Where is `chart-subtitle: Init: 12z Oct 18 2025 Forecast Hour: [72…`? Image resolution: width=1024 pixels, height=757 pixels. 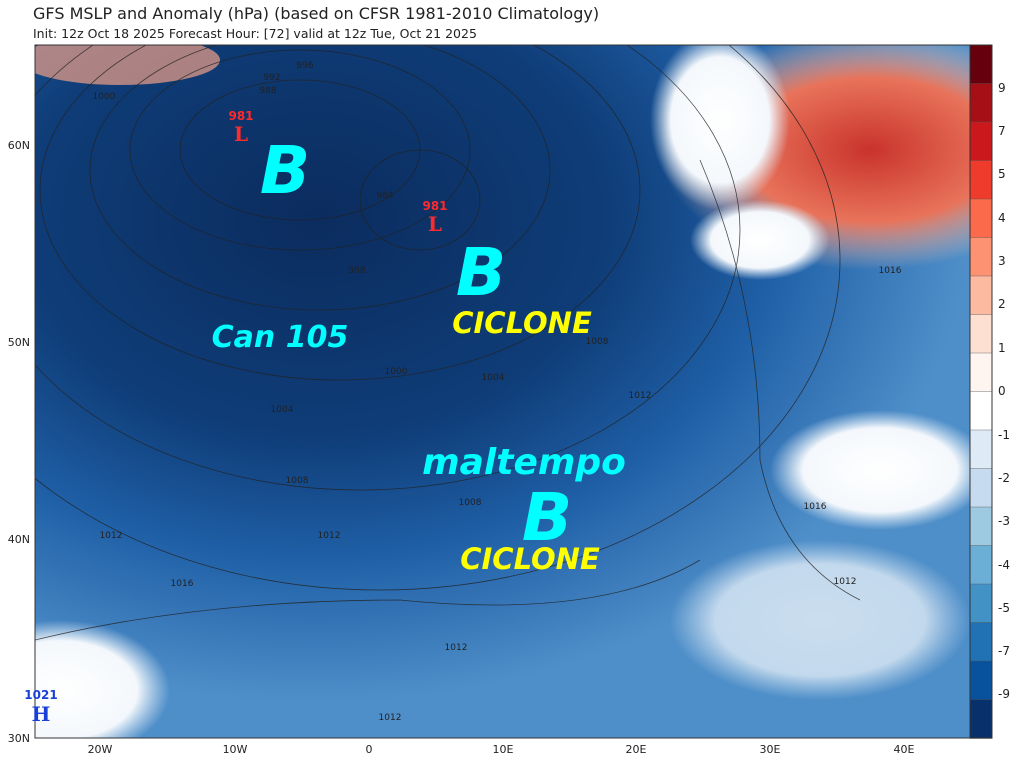
chart-subtitle: Init: 12z Oct 18 2025 Forecast Hour: [72… is located at coordinates (255, 33).